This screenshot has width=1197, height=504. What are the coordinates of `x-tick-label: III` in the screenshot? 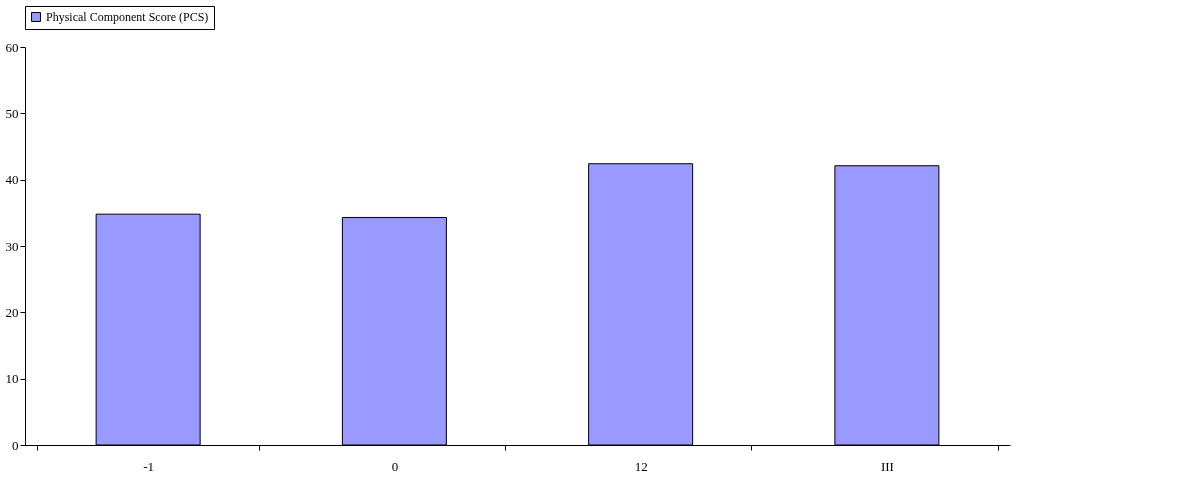 It's located at (887, 466).